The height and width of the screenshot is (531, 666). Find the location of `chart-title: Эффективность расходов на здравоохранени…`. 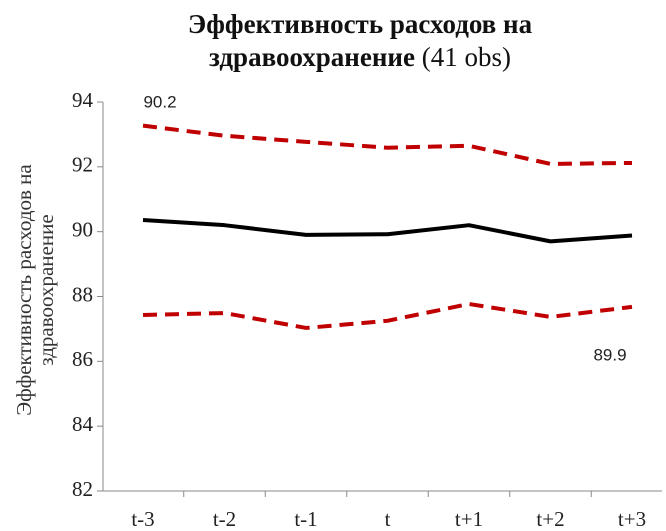

chart-title: Эффективность расходов на здравоохранени… is located at coordinates (360, 40).